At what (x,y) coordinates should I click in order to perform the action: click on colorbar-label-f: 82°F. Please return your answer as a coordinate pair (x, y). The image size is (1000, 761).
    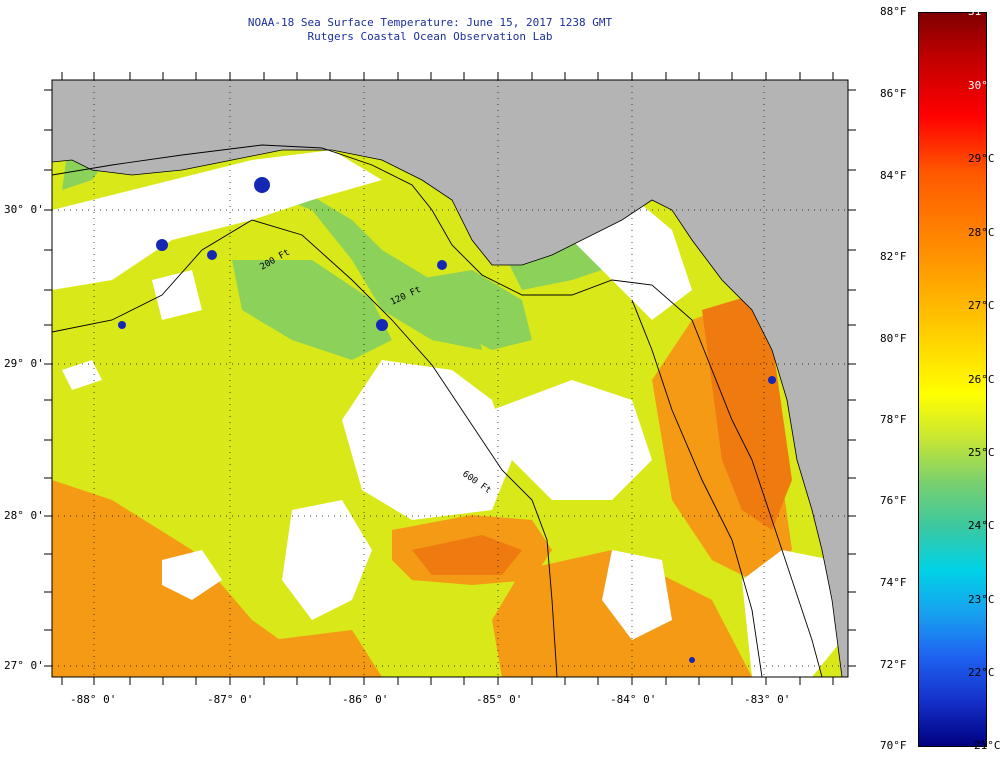
    Looking at the image, I should click on (893, 256).